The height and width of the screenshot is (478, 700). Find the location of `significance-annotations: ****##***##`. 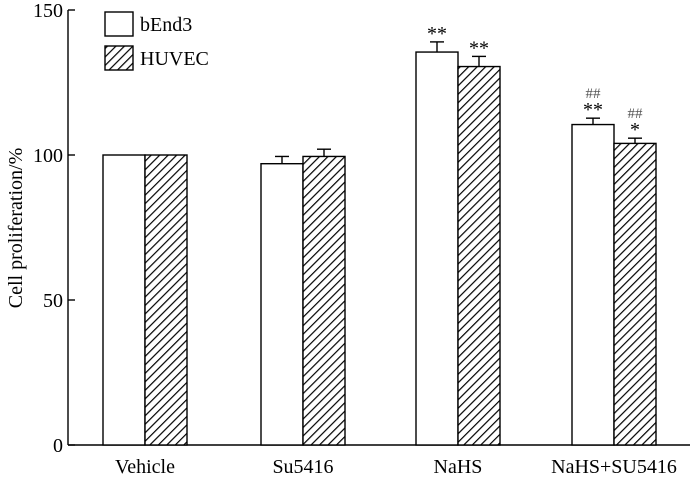

significance-annotations: ****##***## is located at coordinates (535, 82).